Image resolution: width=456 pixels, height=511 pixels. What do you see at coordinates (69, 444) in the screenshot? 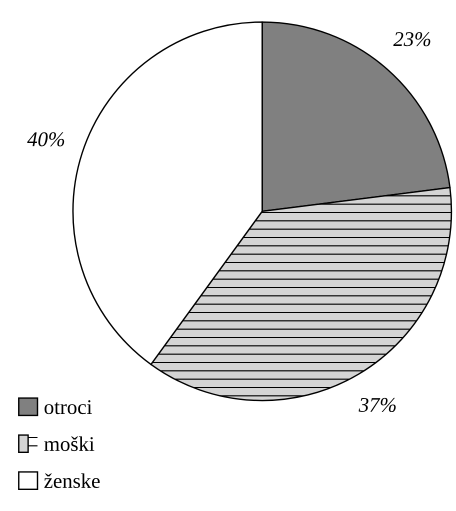
I see `legend-label: moški` at bounding box center [69, 444].